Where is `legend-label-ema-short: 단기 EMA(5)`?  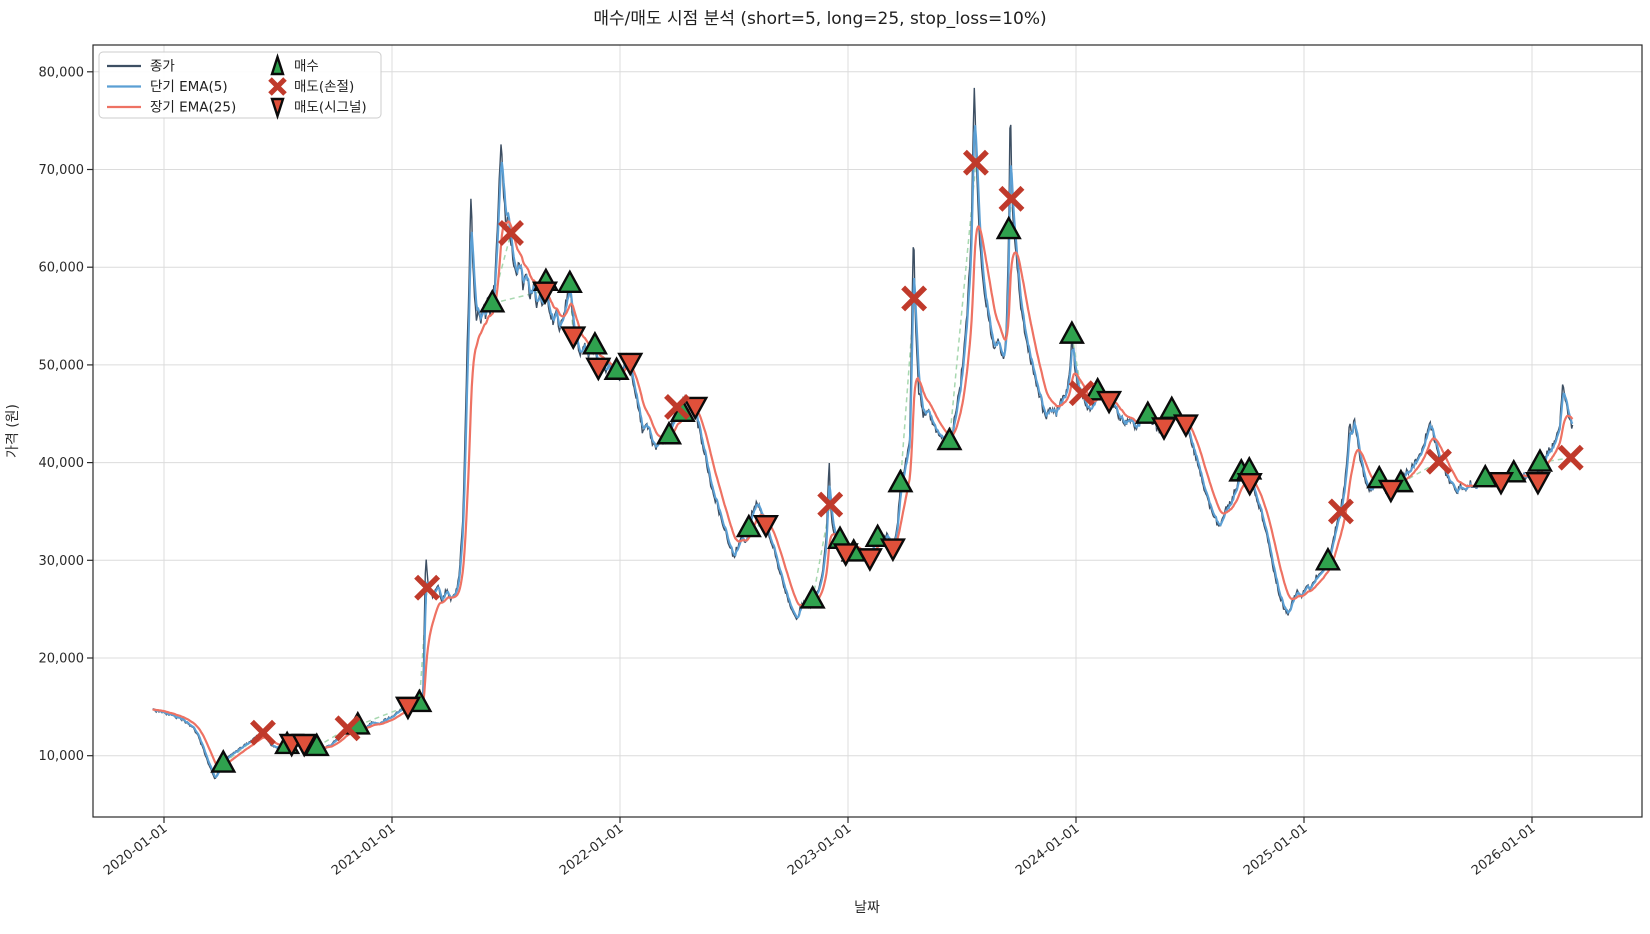
legend-label-ema-short: 단기 EMA(5) is located at coordinates (189, 87).